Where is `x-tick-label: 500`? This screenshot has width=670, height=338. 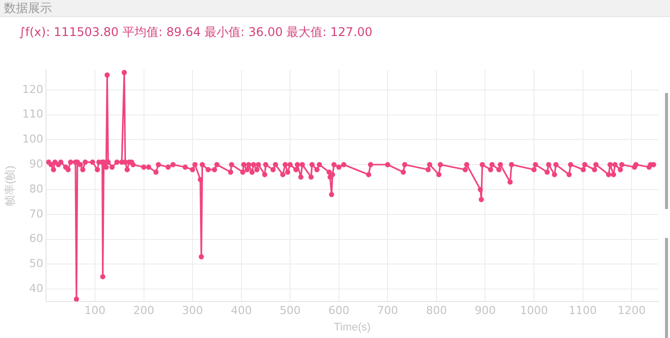 x-tick-label: 500 is located at coordinates (290, 311).